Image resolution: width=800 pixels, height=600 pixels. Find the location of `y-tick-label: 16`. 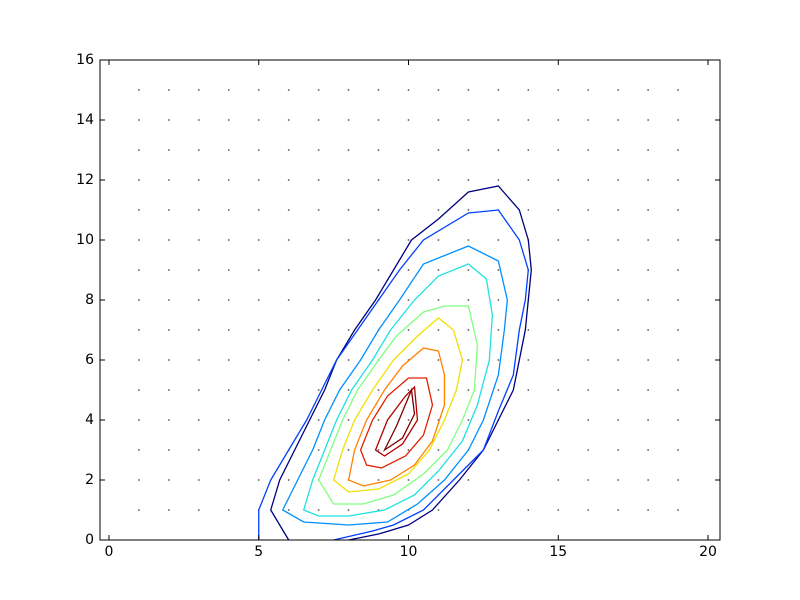

y-tick-label: 16 is located at coordinates (85, 60).